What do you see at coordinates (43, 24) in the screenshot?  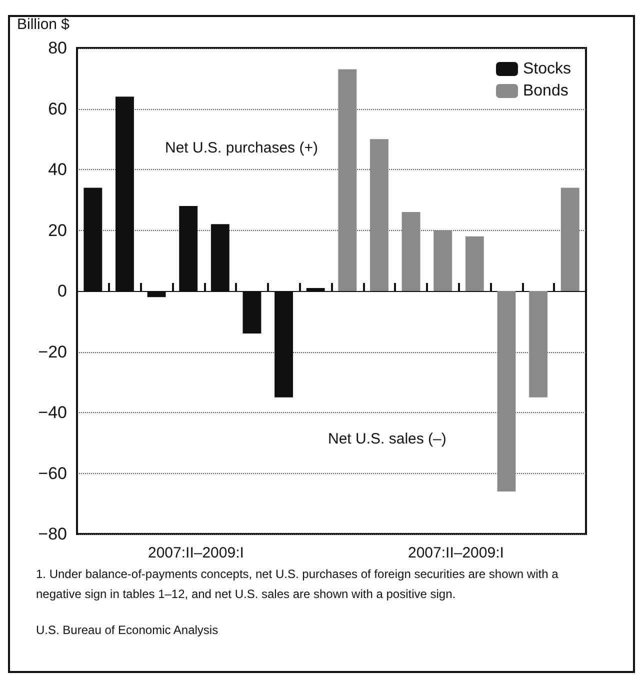 I see `y-axis-title: Billion $` at bounding box center [43, 24].